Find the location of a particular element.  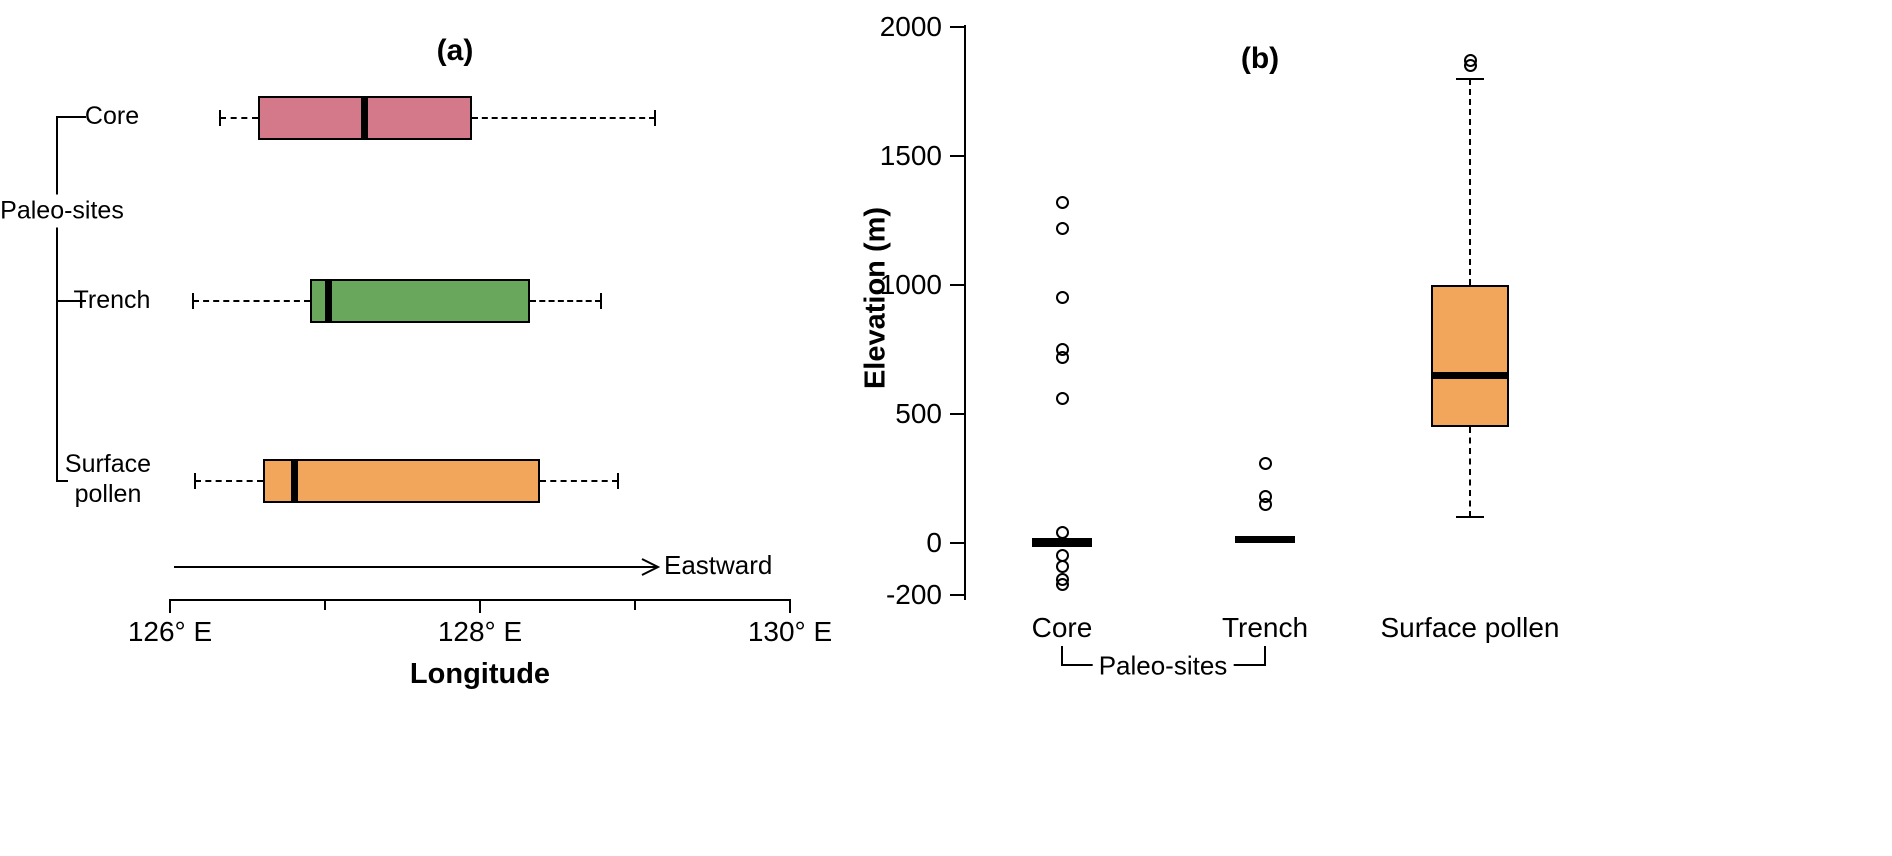

x-tick-label: 130° E is located at coordinates (790, 631).